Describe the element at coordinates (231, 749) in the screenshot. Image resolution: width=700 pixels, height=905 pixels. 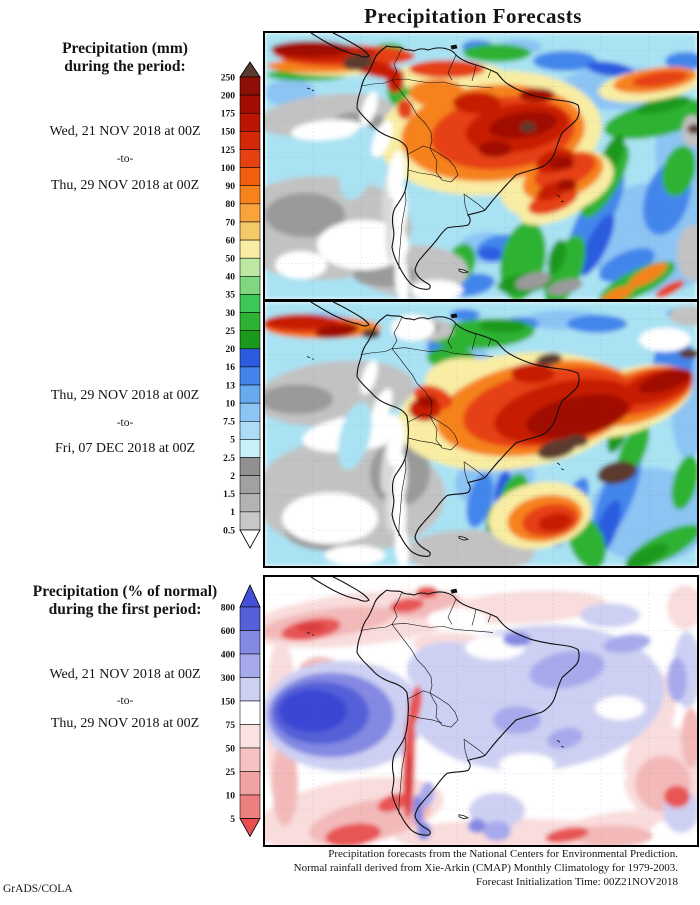
I see `colorbar-label: 50` at that location.